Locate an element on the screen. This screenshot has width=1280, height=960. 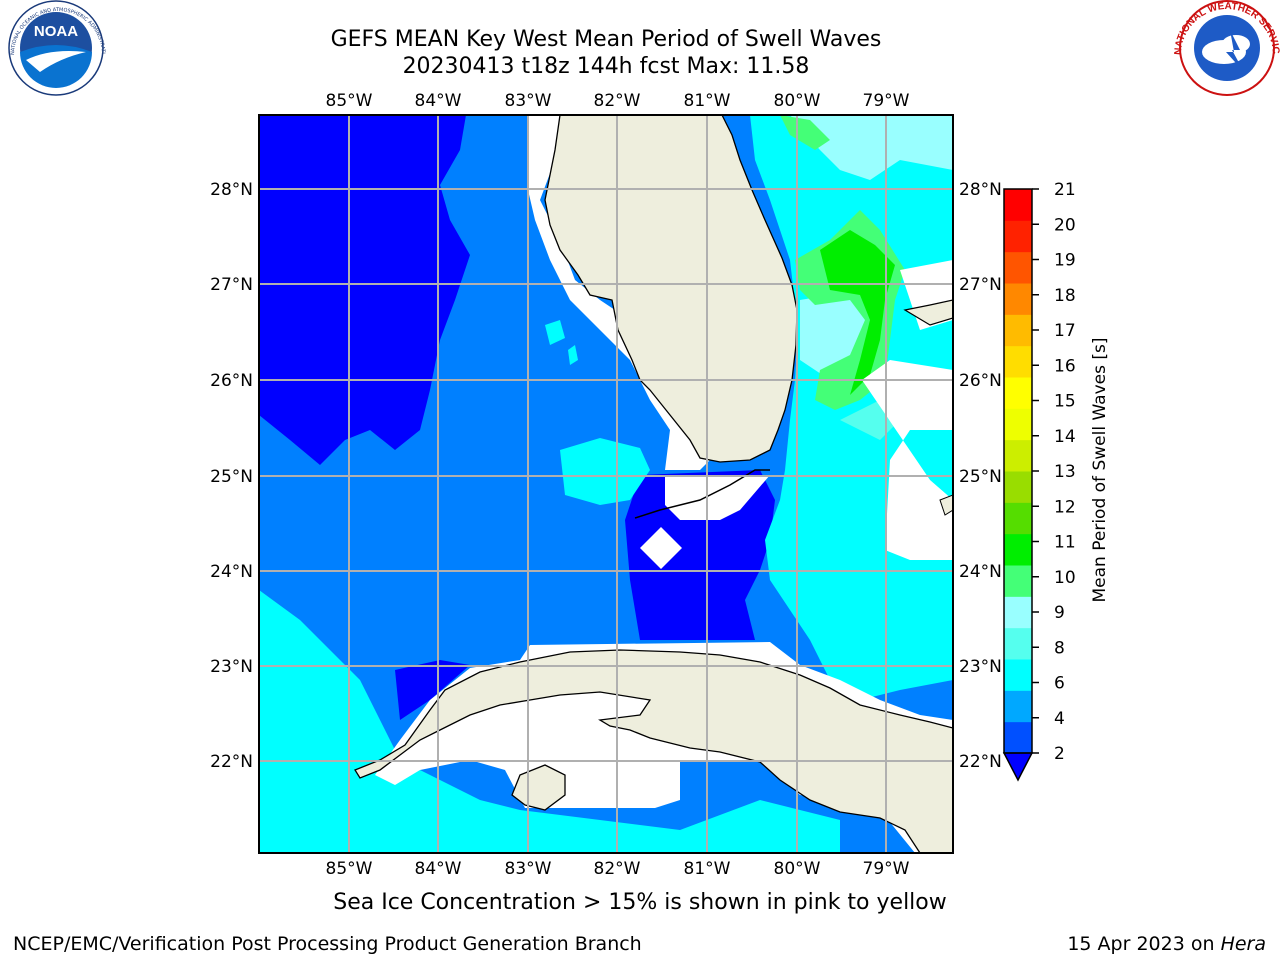
colorbar-under-arrow is located at coordinates (1018, 767).